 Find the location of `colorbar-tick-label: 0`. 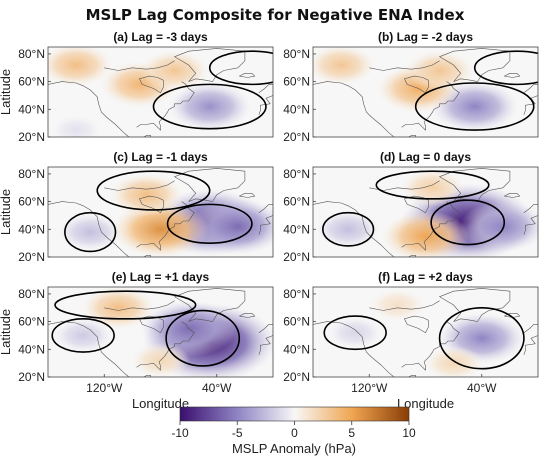

colorbar-tick-label: 0 is located at coordinates (294, 433).